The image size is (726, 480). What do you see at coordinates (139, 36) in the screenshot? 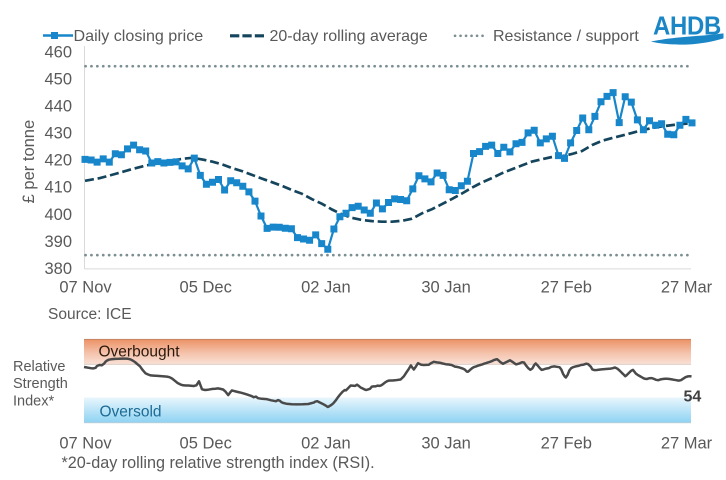
I see `svg-text: Daily closing price` at bounding box center [139, 36].